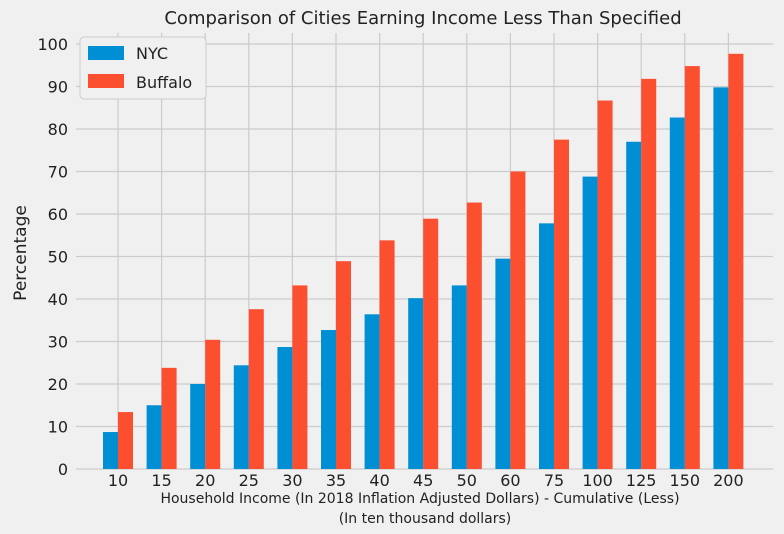 This screenshot has height=534, width=784. What do you see at coordinates (143, 68) in the screenshot?
I see `legend: NYC Buffalo` at bounding box center [143, 68].